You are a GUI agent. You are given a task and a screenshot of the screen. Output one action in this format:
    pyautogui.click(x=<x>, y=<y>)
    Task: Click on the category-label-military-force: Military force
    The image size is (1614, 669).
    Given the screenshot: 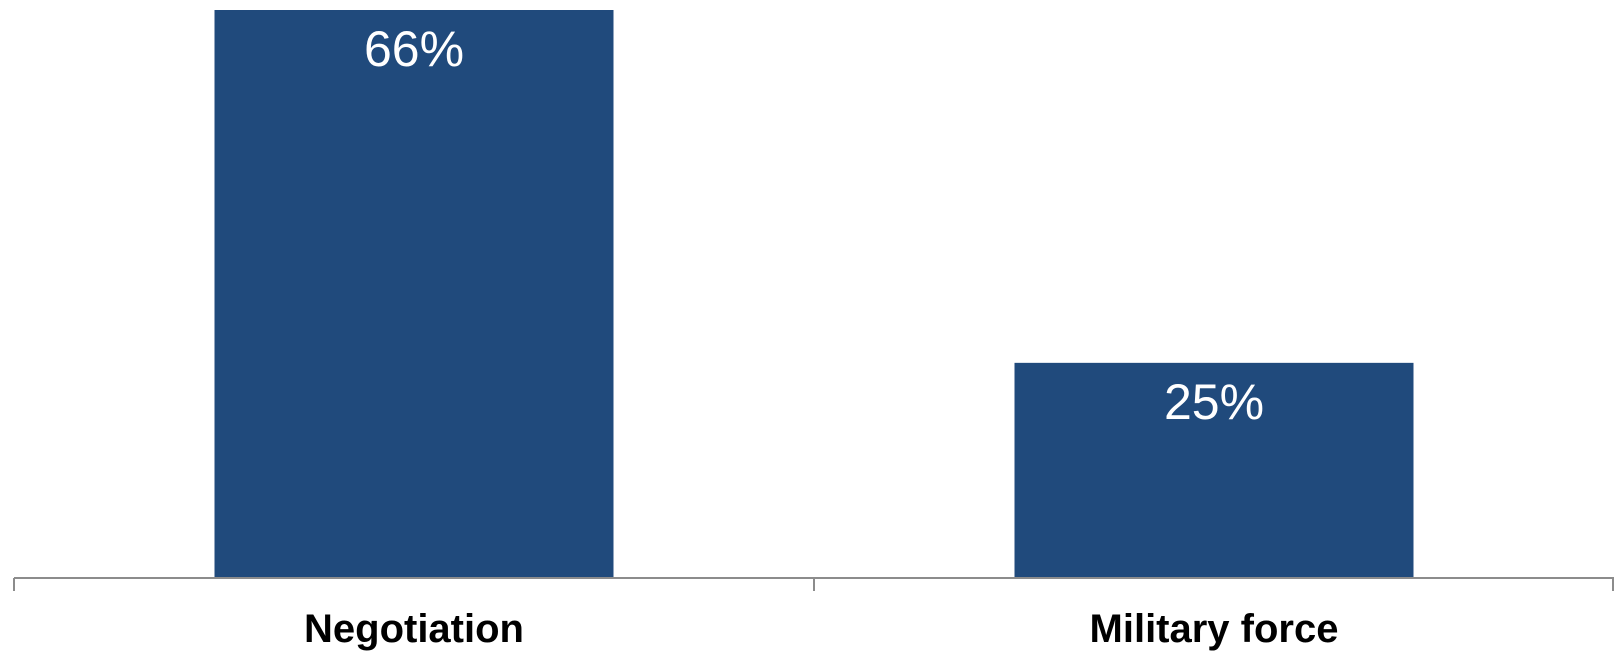 What is the action you would take?
    pyautogui.click(x=1214, y=629)
    